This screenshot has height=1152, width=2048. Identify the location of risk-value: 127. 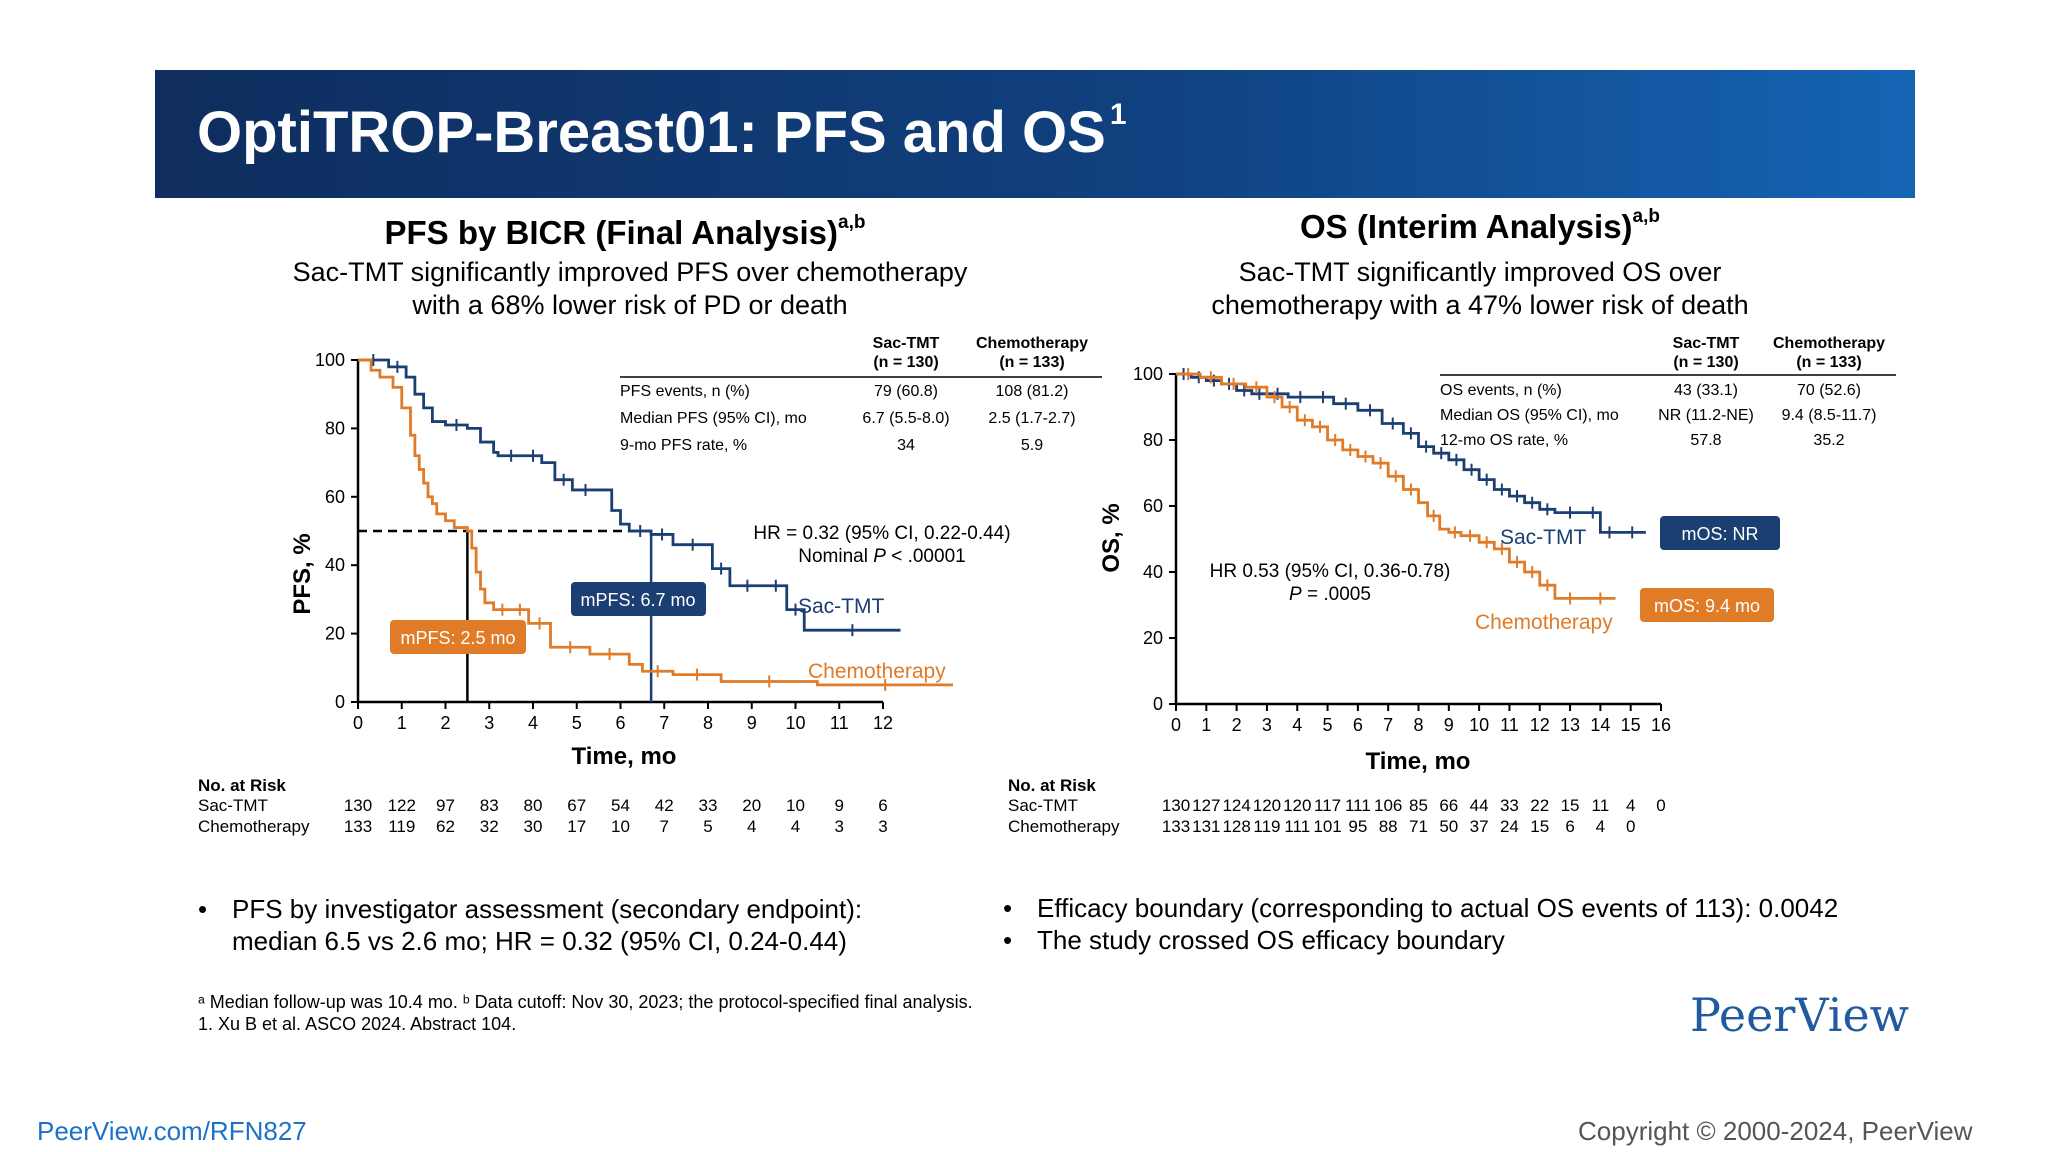
(1206, 805).